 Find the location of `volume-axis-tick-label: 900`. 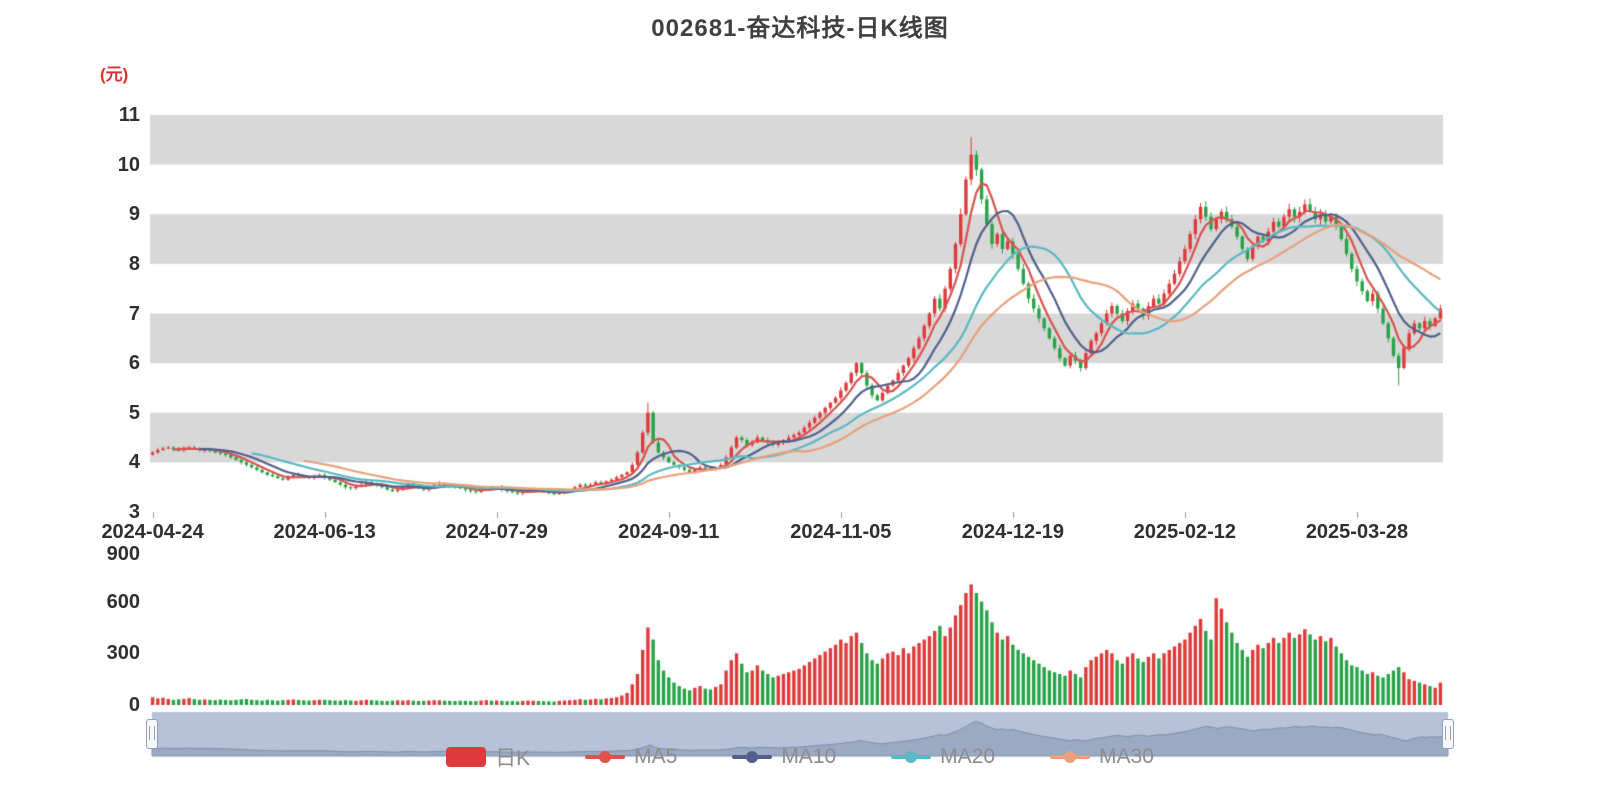

volume-axis-tick-label: 900 is located at coordinates (123, 554).